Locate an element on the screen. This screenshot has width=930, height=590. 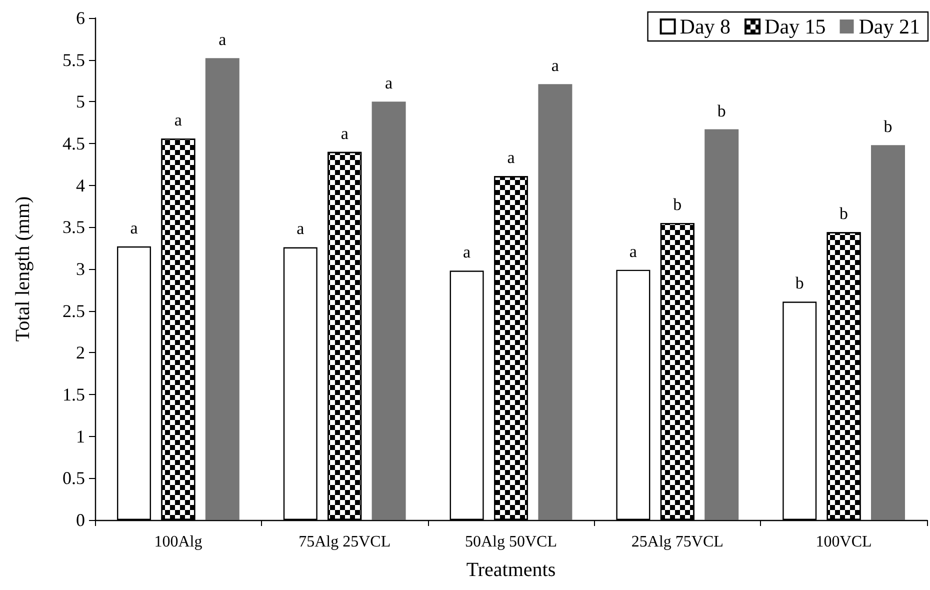
x-tick-label: 75Alg 25VCL is located at coordinates (344, 542).